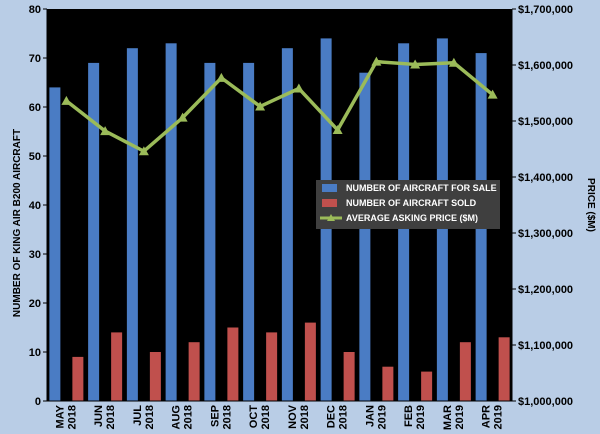 The height and width of the screenshot is (434, 600). Describe the element at coordinates (35, 255) in the screenshot. I see `left-tick-label: 30` at that location.